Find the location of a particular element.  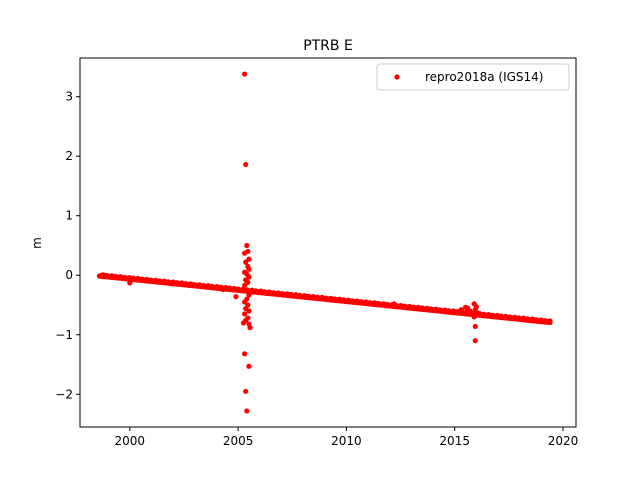

y-tick-label: 0 is located at coordinates (69, 275).